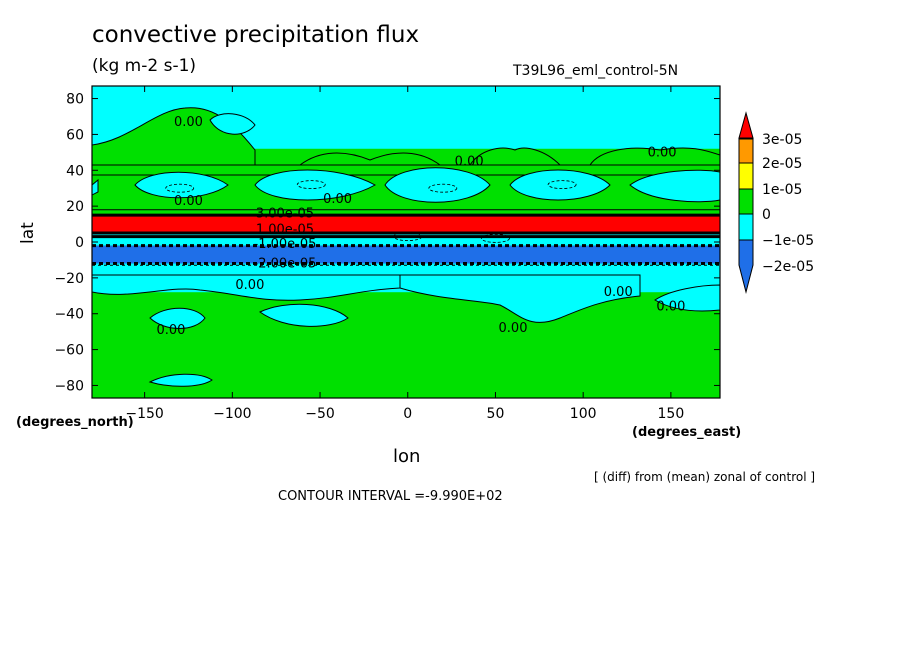 The width and height of the screenshot is (904, 654). What do you see at coordinates (583, 414) in the screenshot?
I see `x-tick-label: 100` at bounding box center [583, 414].